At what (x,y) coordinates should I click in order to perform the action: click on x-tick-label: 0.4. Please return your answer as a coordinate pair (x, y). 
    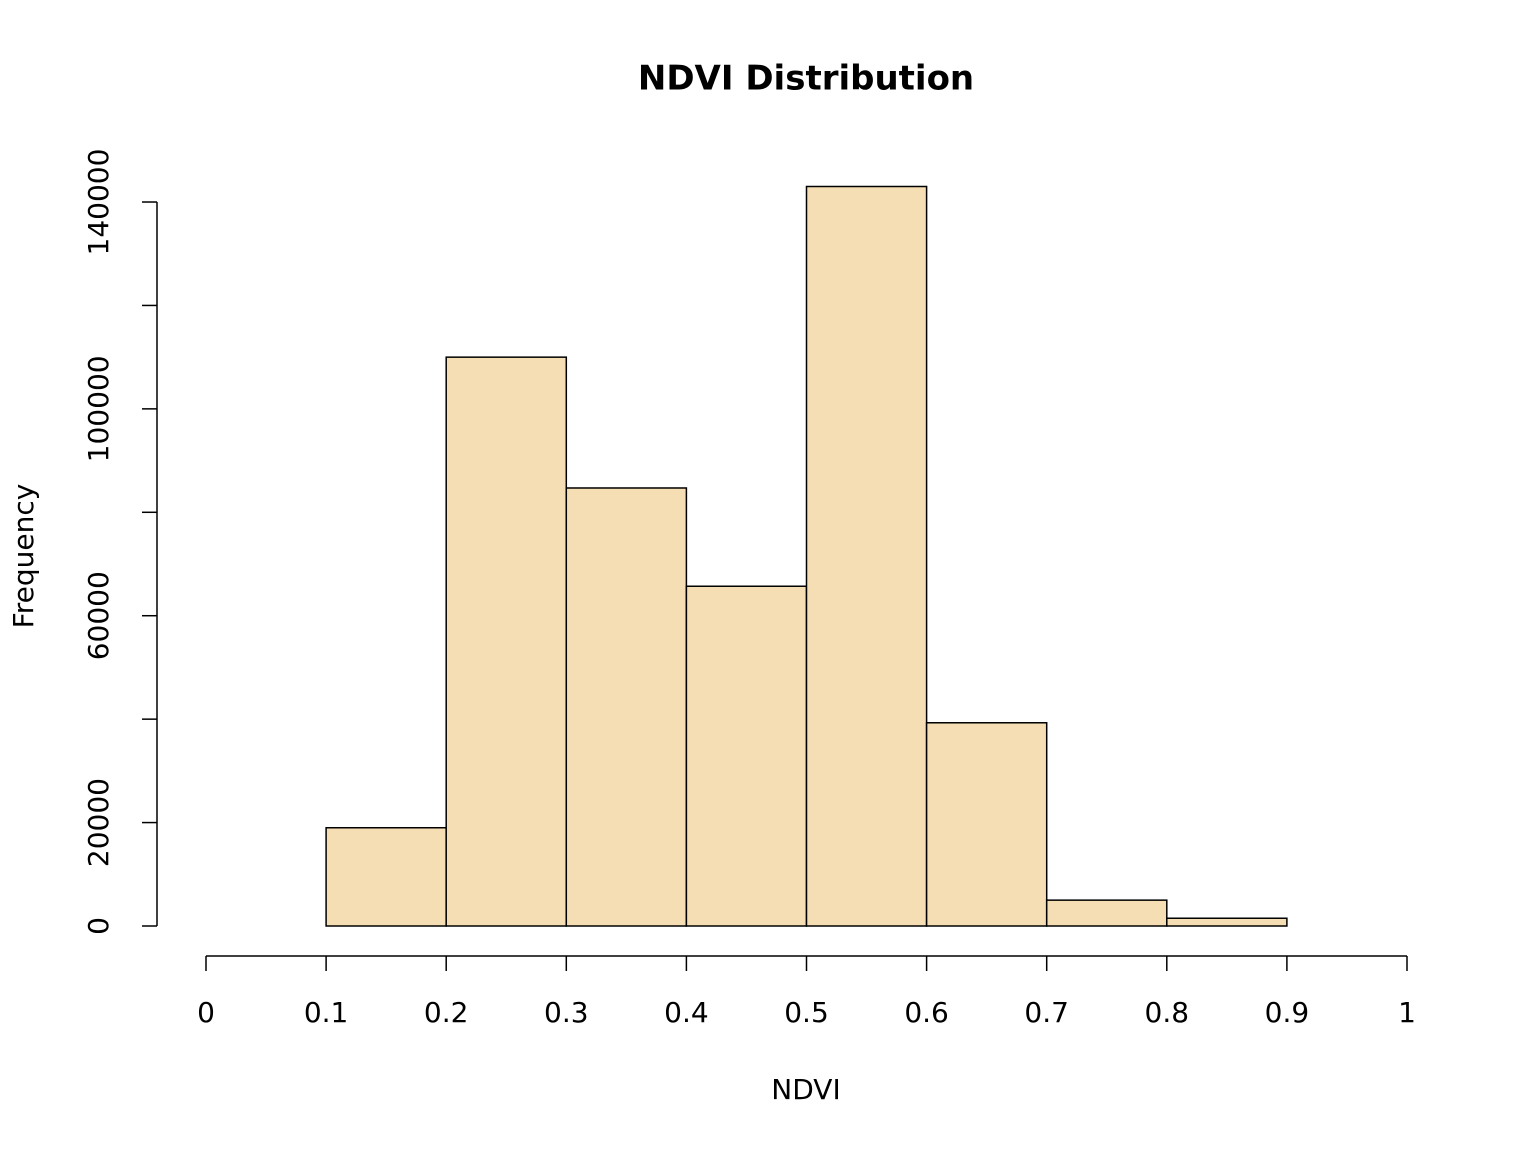
    Looking at the image, I should click on (686, 1012).